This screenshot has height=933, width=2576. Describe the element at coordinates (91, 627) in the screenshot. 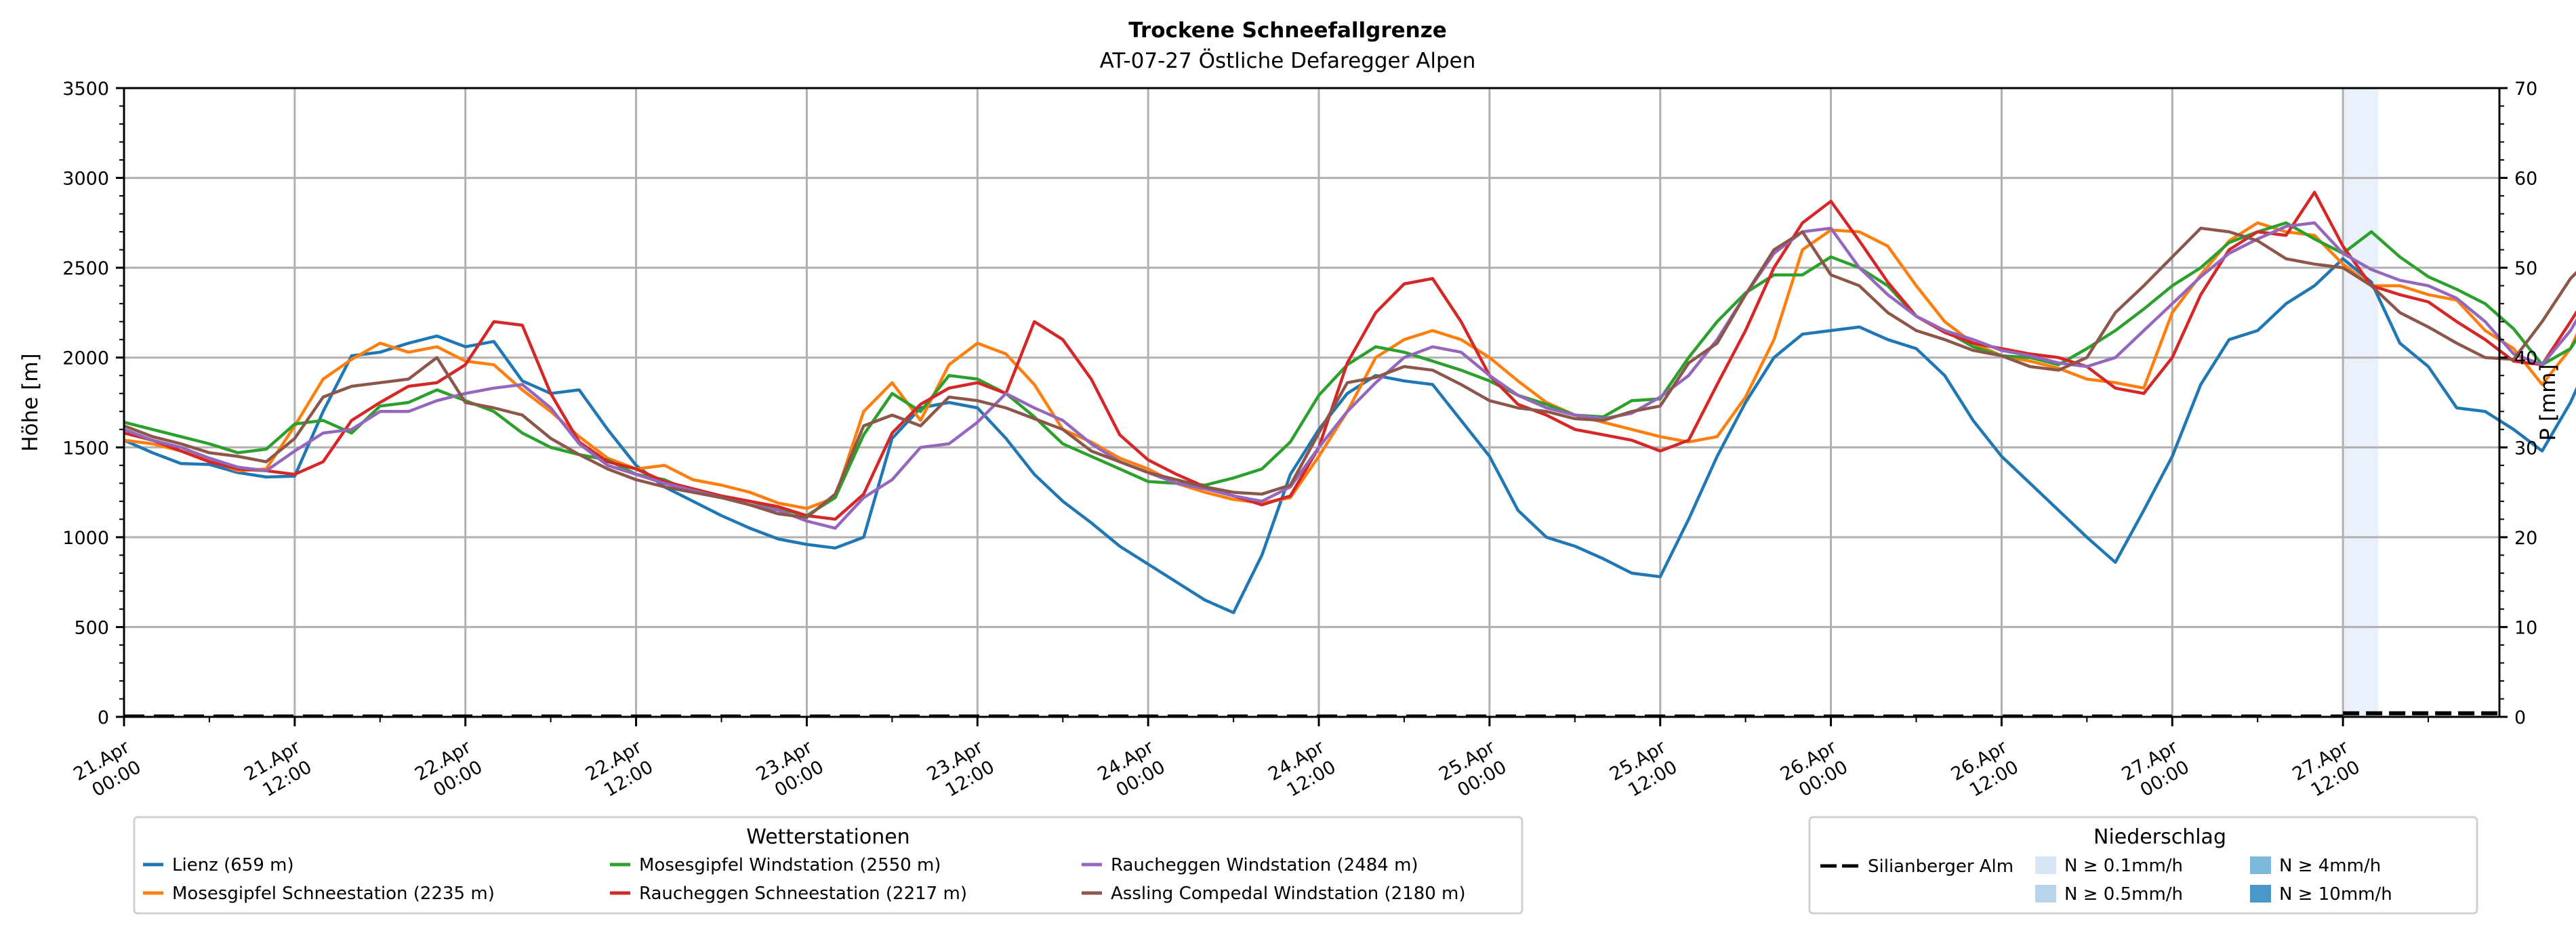

I see `y-tick-label: 500` at that location.